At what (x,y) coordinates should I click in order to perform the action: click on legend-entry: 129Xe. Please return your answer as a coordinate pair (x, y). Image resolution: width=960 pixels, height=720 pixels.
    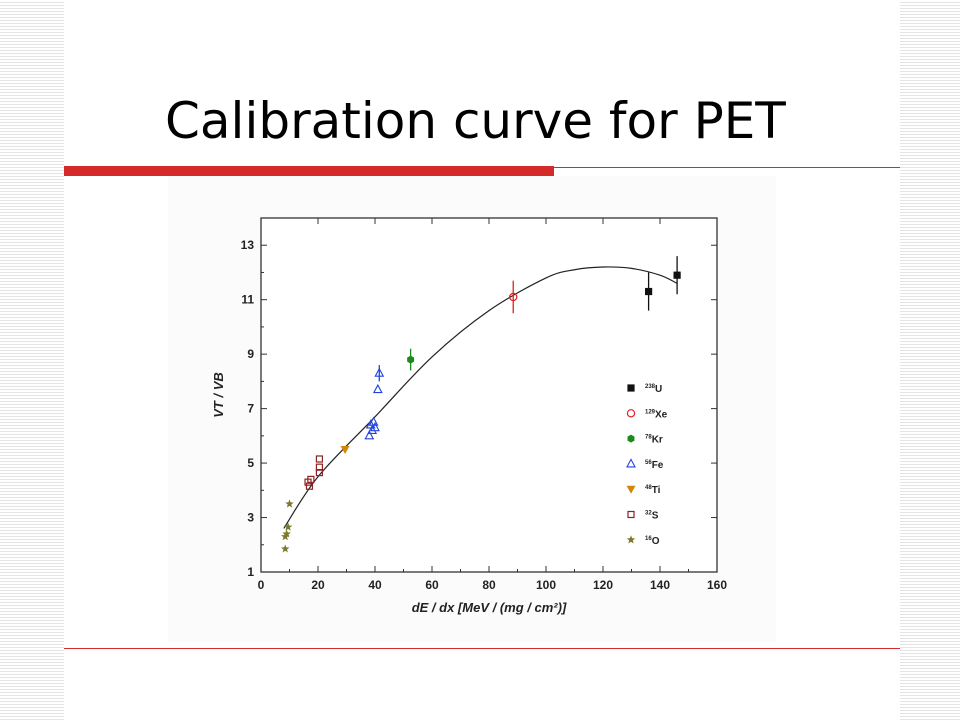
    Looking at the image, I should click on (656, 414).